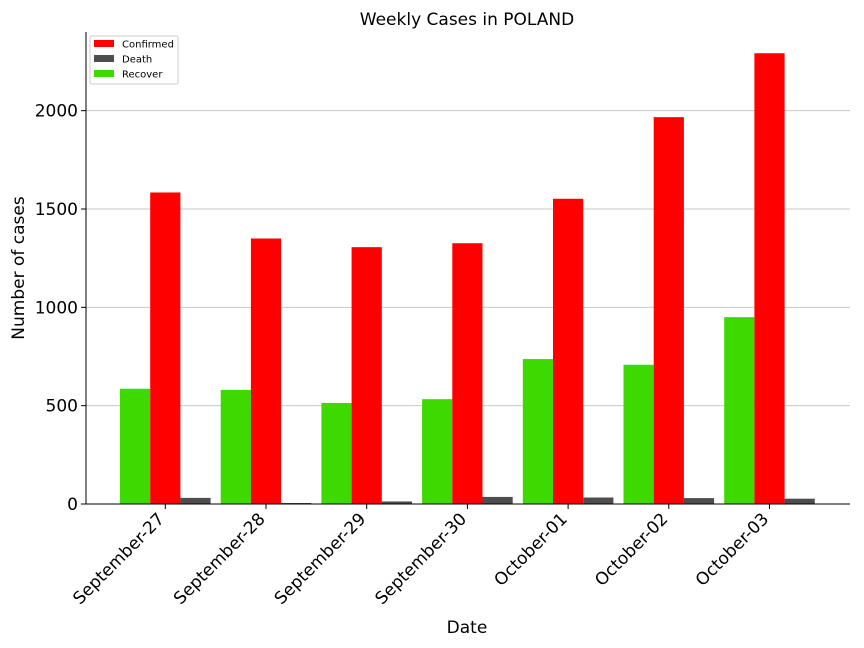 The height and width of the screenshot is (648, 864). Describe the element at coordinates (19, 268) in the screenshot. I see `y-axis-label: Number of cases` at that location.